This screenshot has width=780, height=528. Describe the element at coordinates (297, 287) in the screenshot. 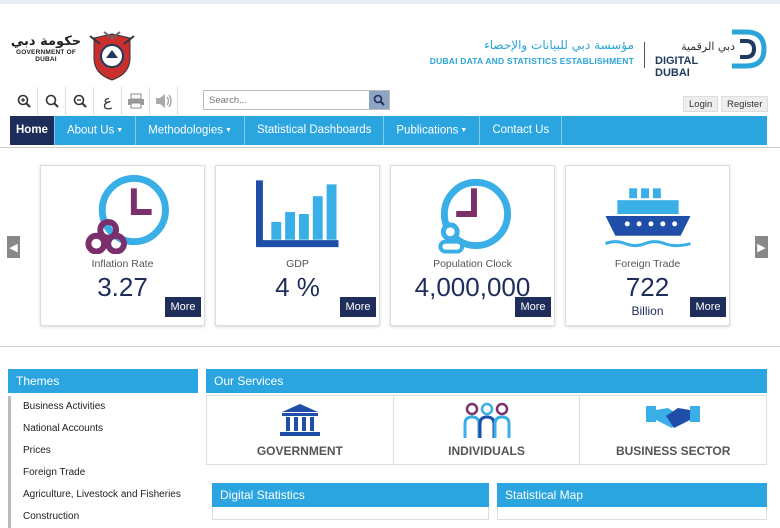

I see `card-value: 4 %` at that location.